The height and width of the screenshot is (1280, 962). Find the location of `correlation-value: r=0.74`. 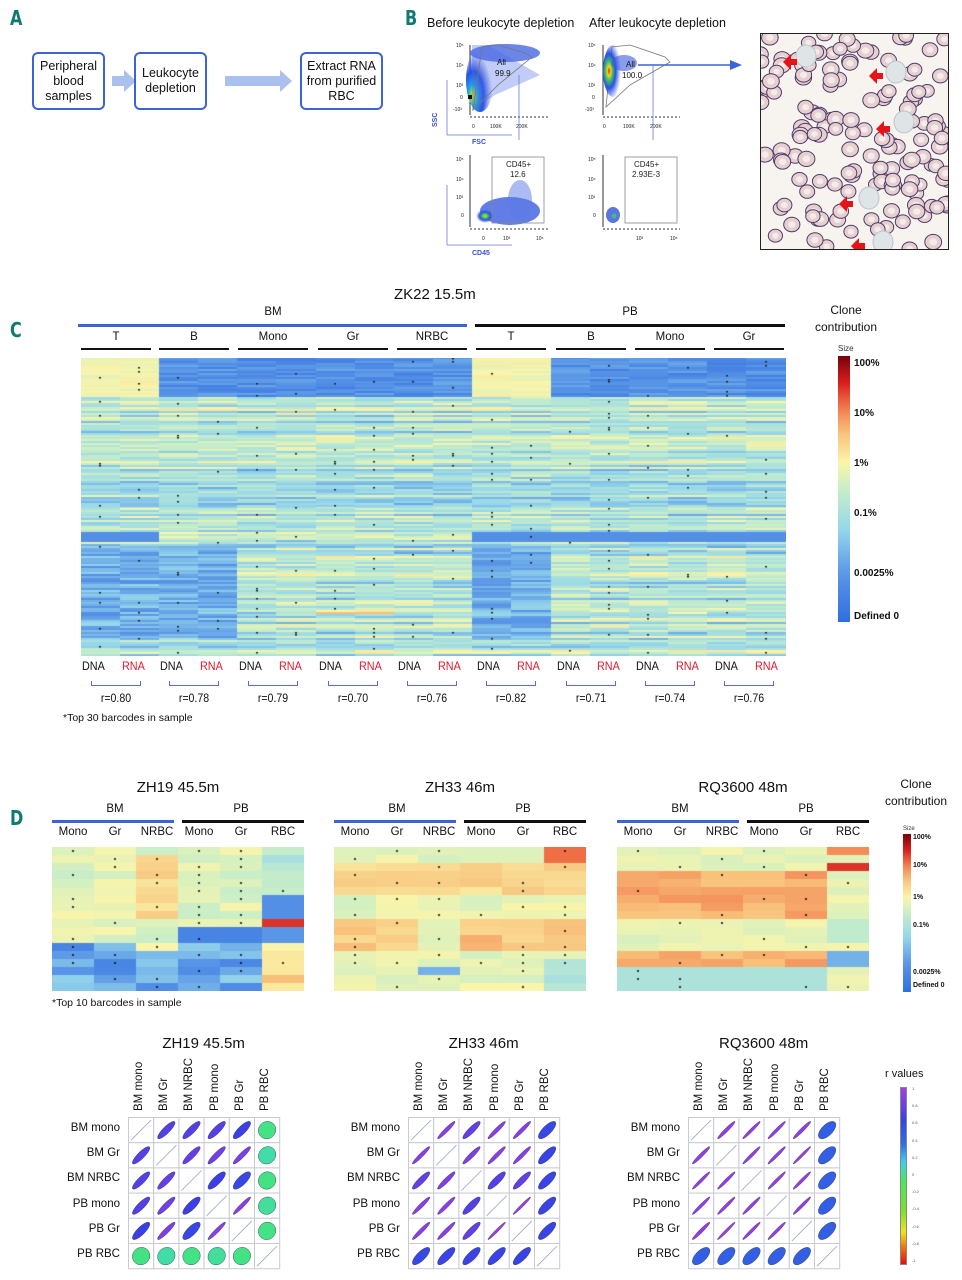

correlation-value: r=0.74 is located at coordinates (670, 699).